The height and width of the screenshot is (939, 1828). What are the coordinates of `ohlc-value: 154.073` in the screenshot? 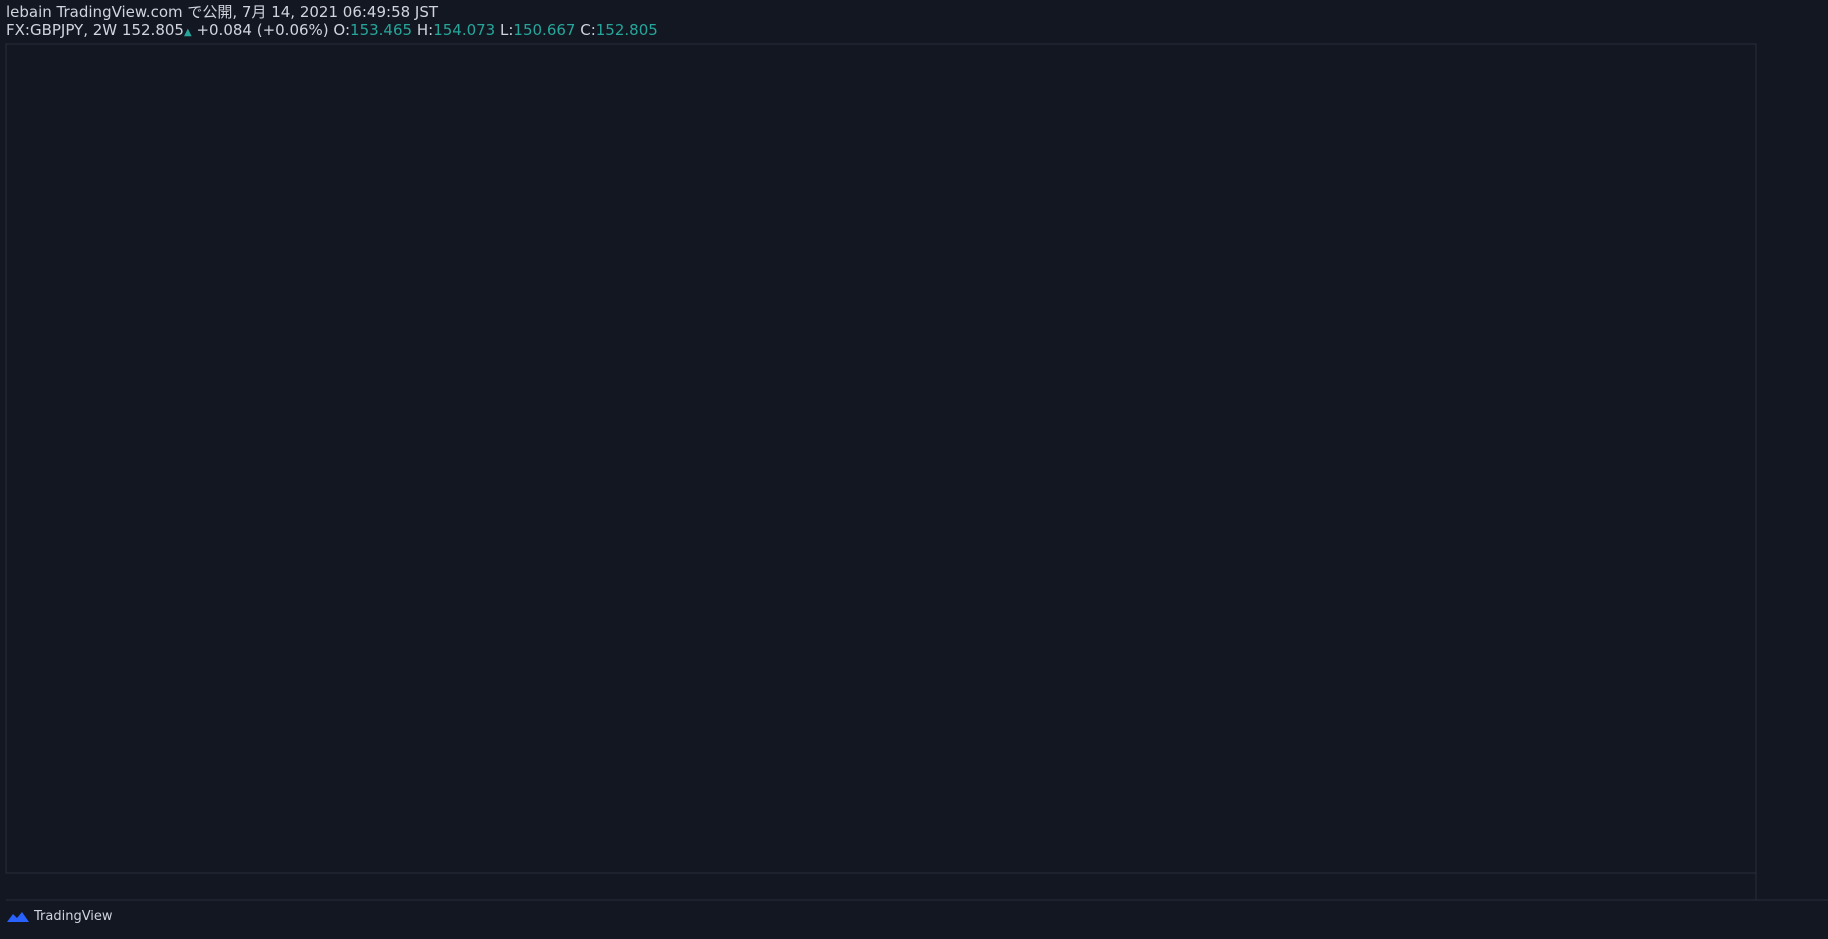 It's located at (464, 30).